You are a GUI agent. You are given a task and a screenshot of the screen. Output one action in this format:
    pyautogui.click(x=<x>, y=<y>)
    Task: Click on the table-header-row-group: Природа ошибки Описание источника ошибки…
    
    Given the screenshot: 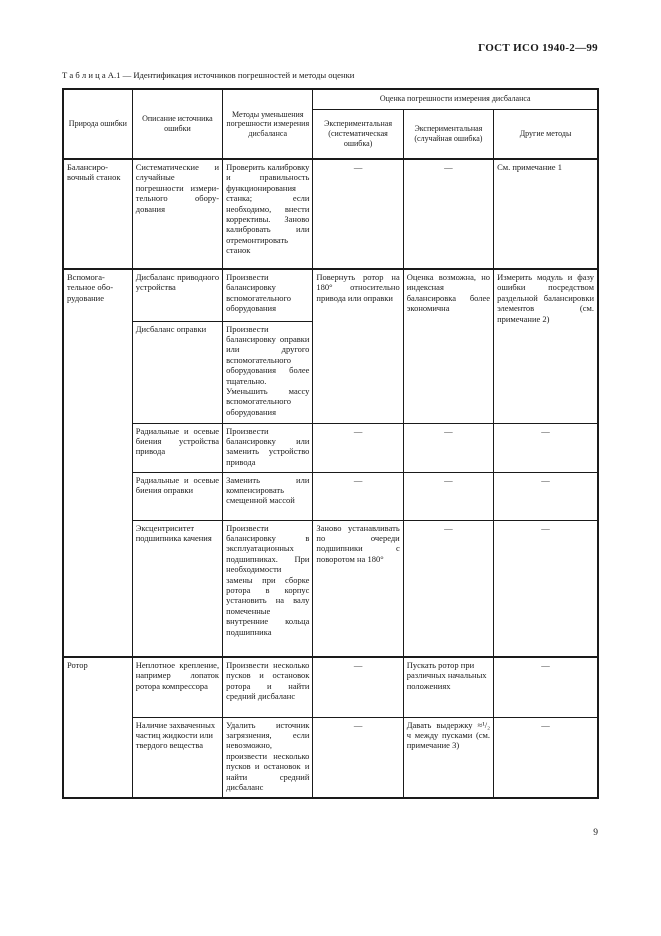 What is the action you would take?
    pyautogui.click(x=330, y=124)
    